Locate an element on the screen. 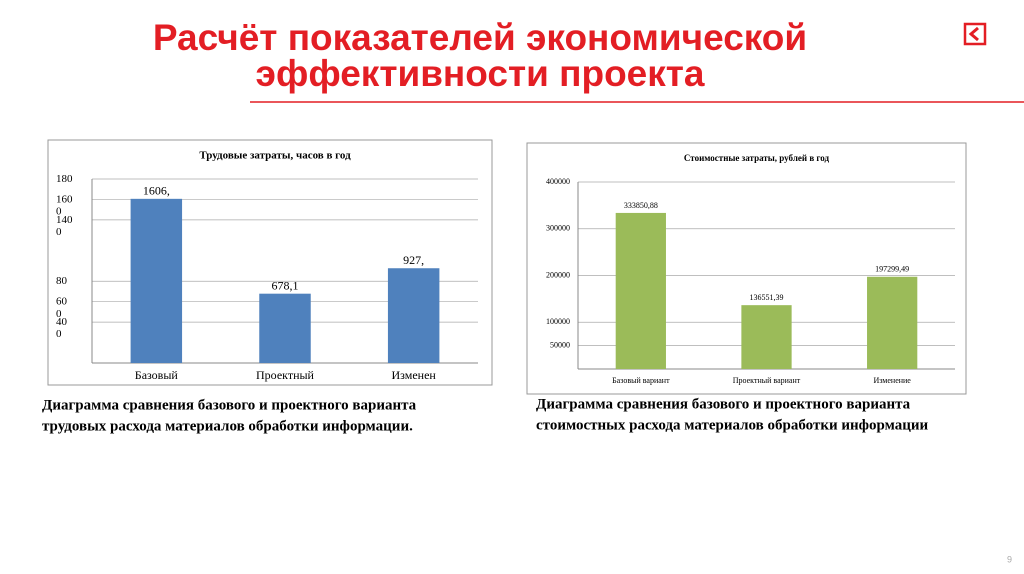  x-tick-label: Изменен is located at coordinates (414, 375).